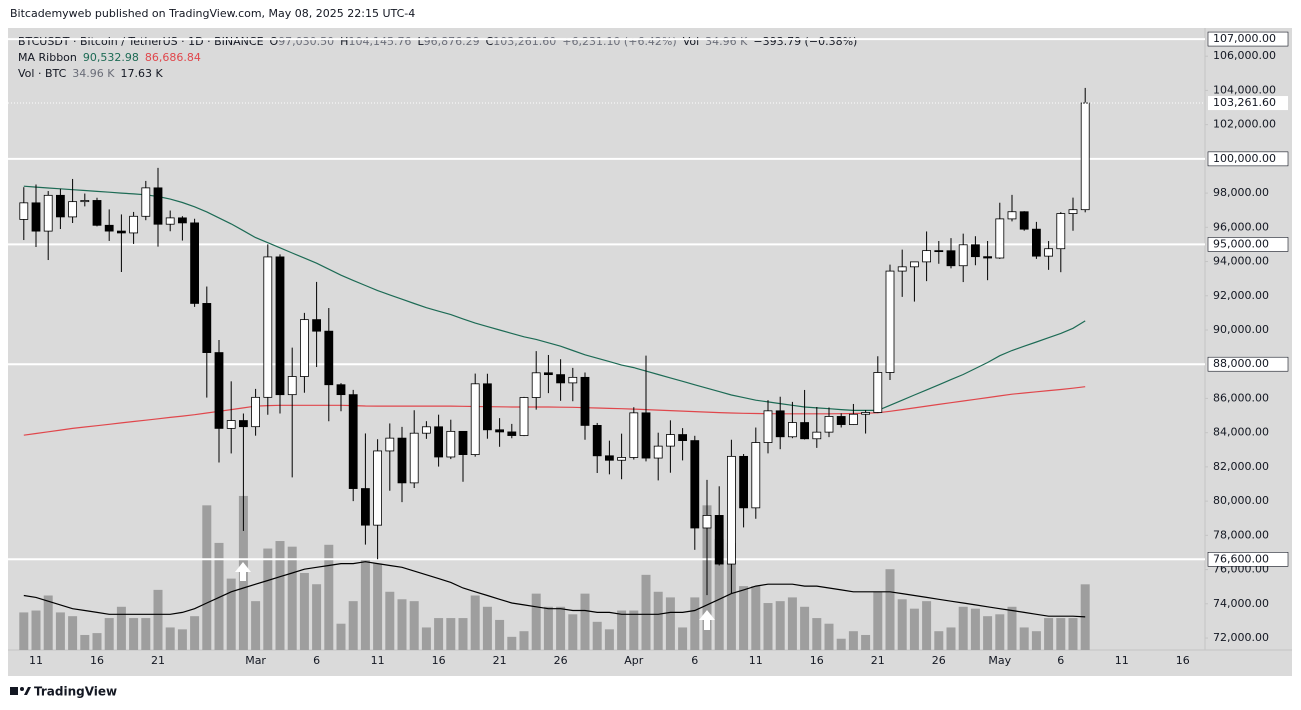 This screenshot has width=1301, height=710. Describe the element at coordinates (1244, 124) in the screenshot. I see `y-tick-label: 102,000.00` at that location.